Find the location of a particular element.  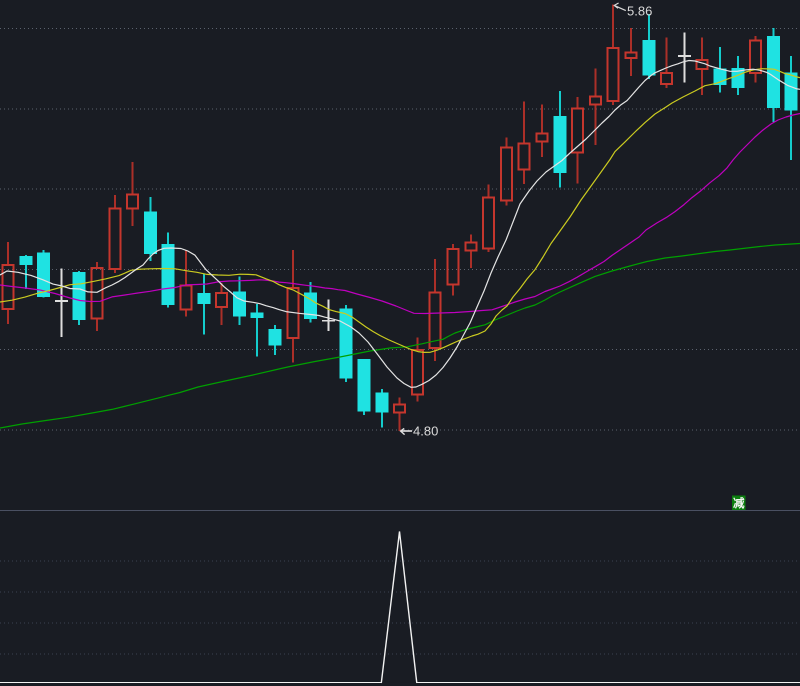

svg-text: 4.80 is located at coordinates (425, 431).